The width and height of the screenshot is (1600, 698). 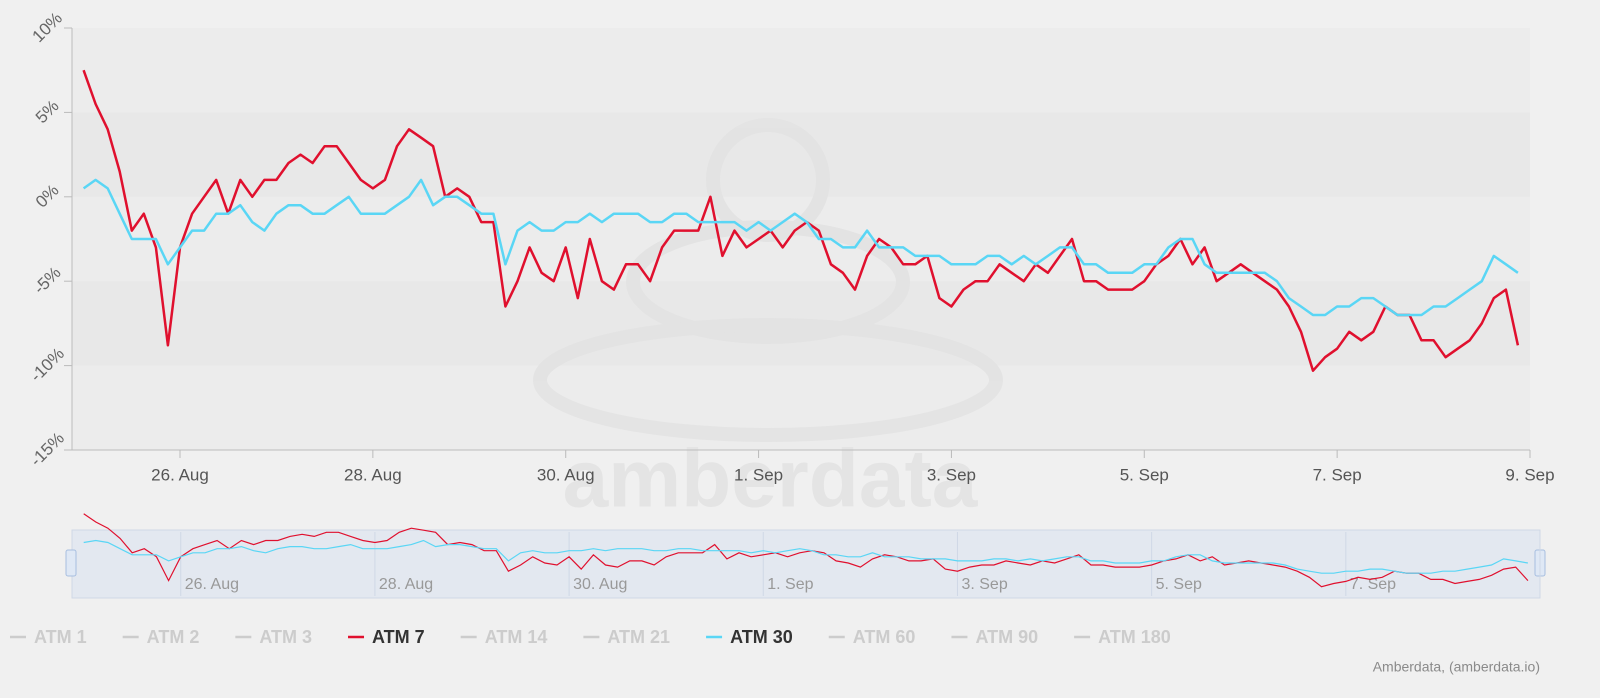 I want to click on legend-item: ATM 2, so click(x=173, y=637).